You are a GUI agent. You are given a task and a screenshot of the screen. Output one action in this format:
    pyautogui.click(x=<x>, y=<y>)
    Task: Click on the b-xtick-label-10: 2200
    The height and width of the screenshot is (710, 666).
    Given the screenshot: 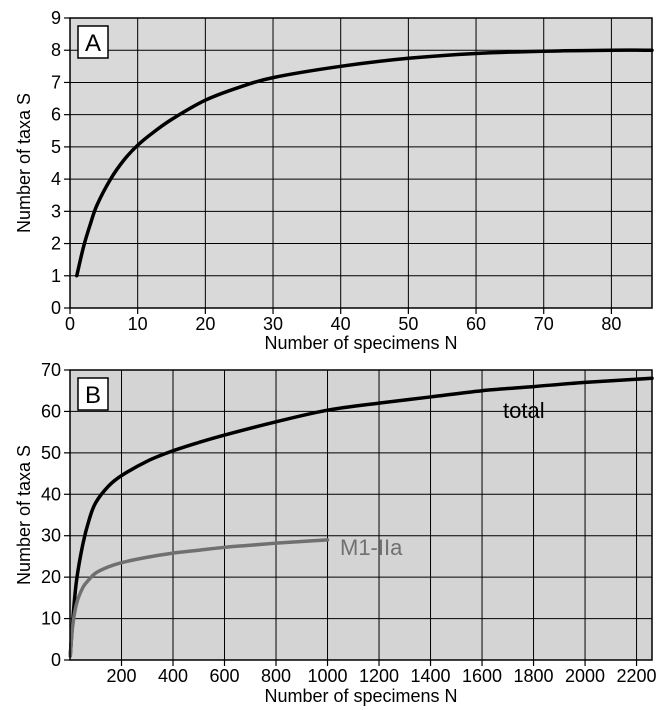 What is the action you would take?
    pyautogui.click(x=637, y=676)
    